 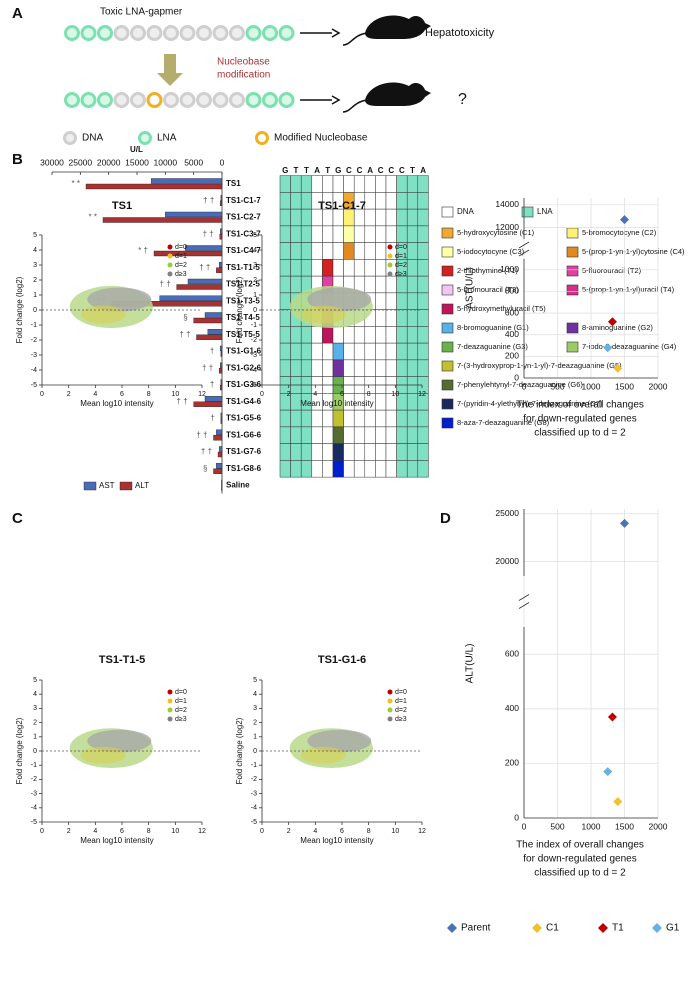 What do you see at coordinates (462, 99) in the screenshot?
I see `unknown-label: ?` at bounding box center [462, 99].